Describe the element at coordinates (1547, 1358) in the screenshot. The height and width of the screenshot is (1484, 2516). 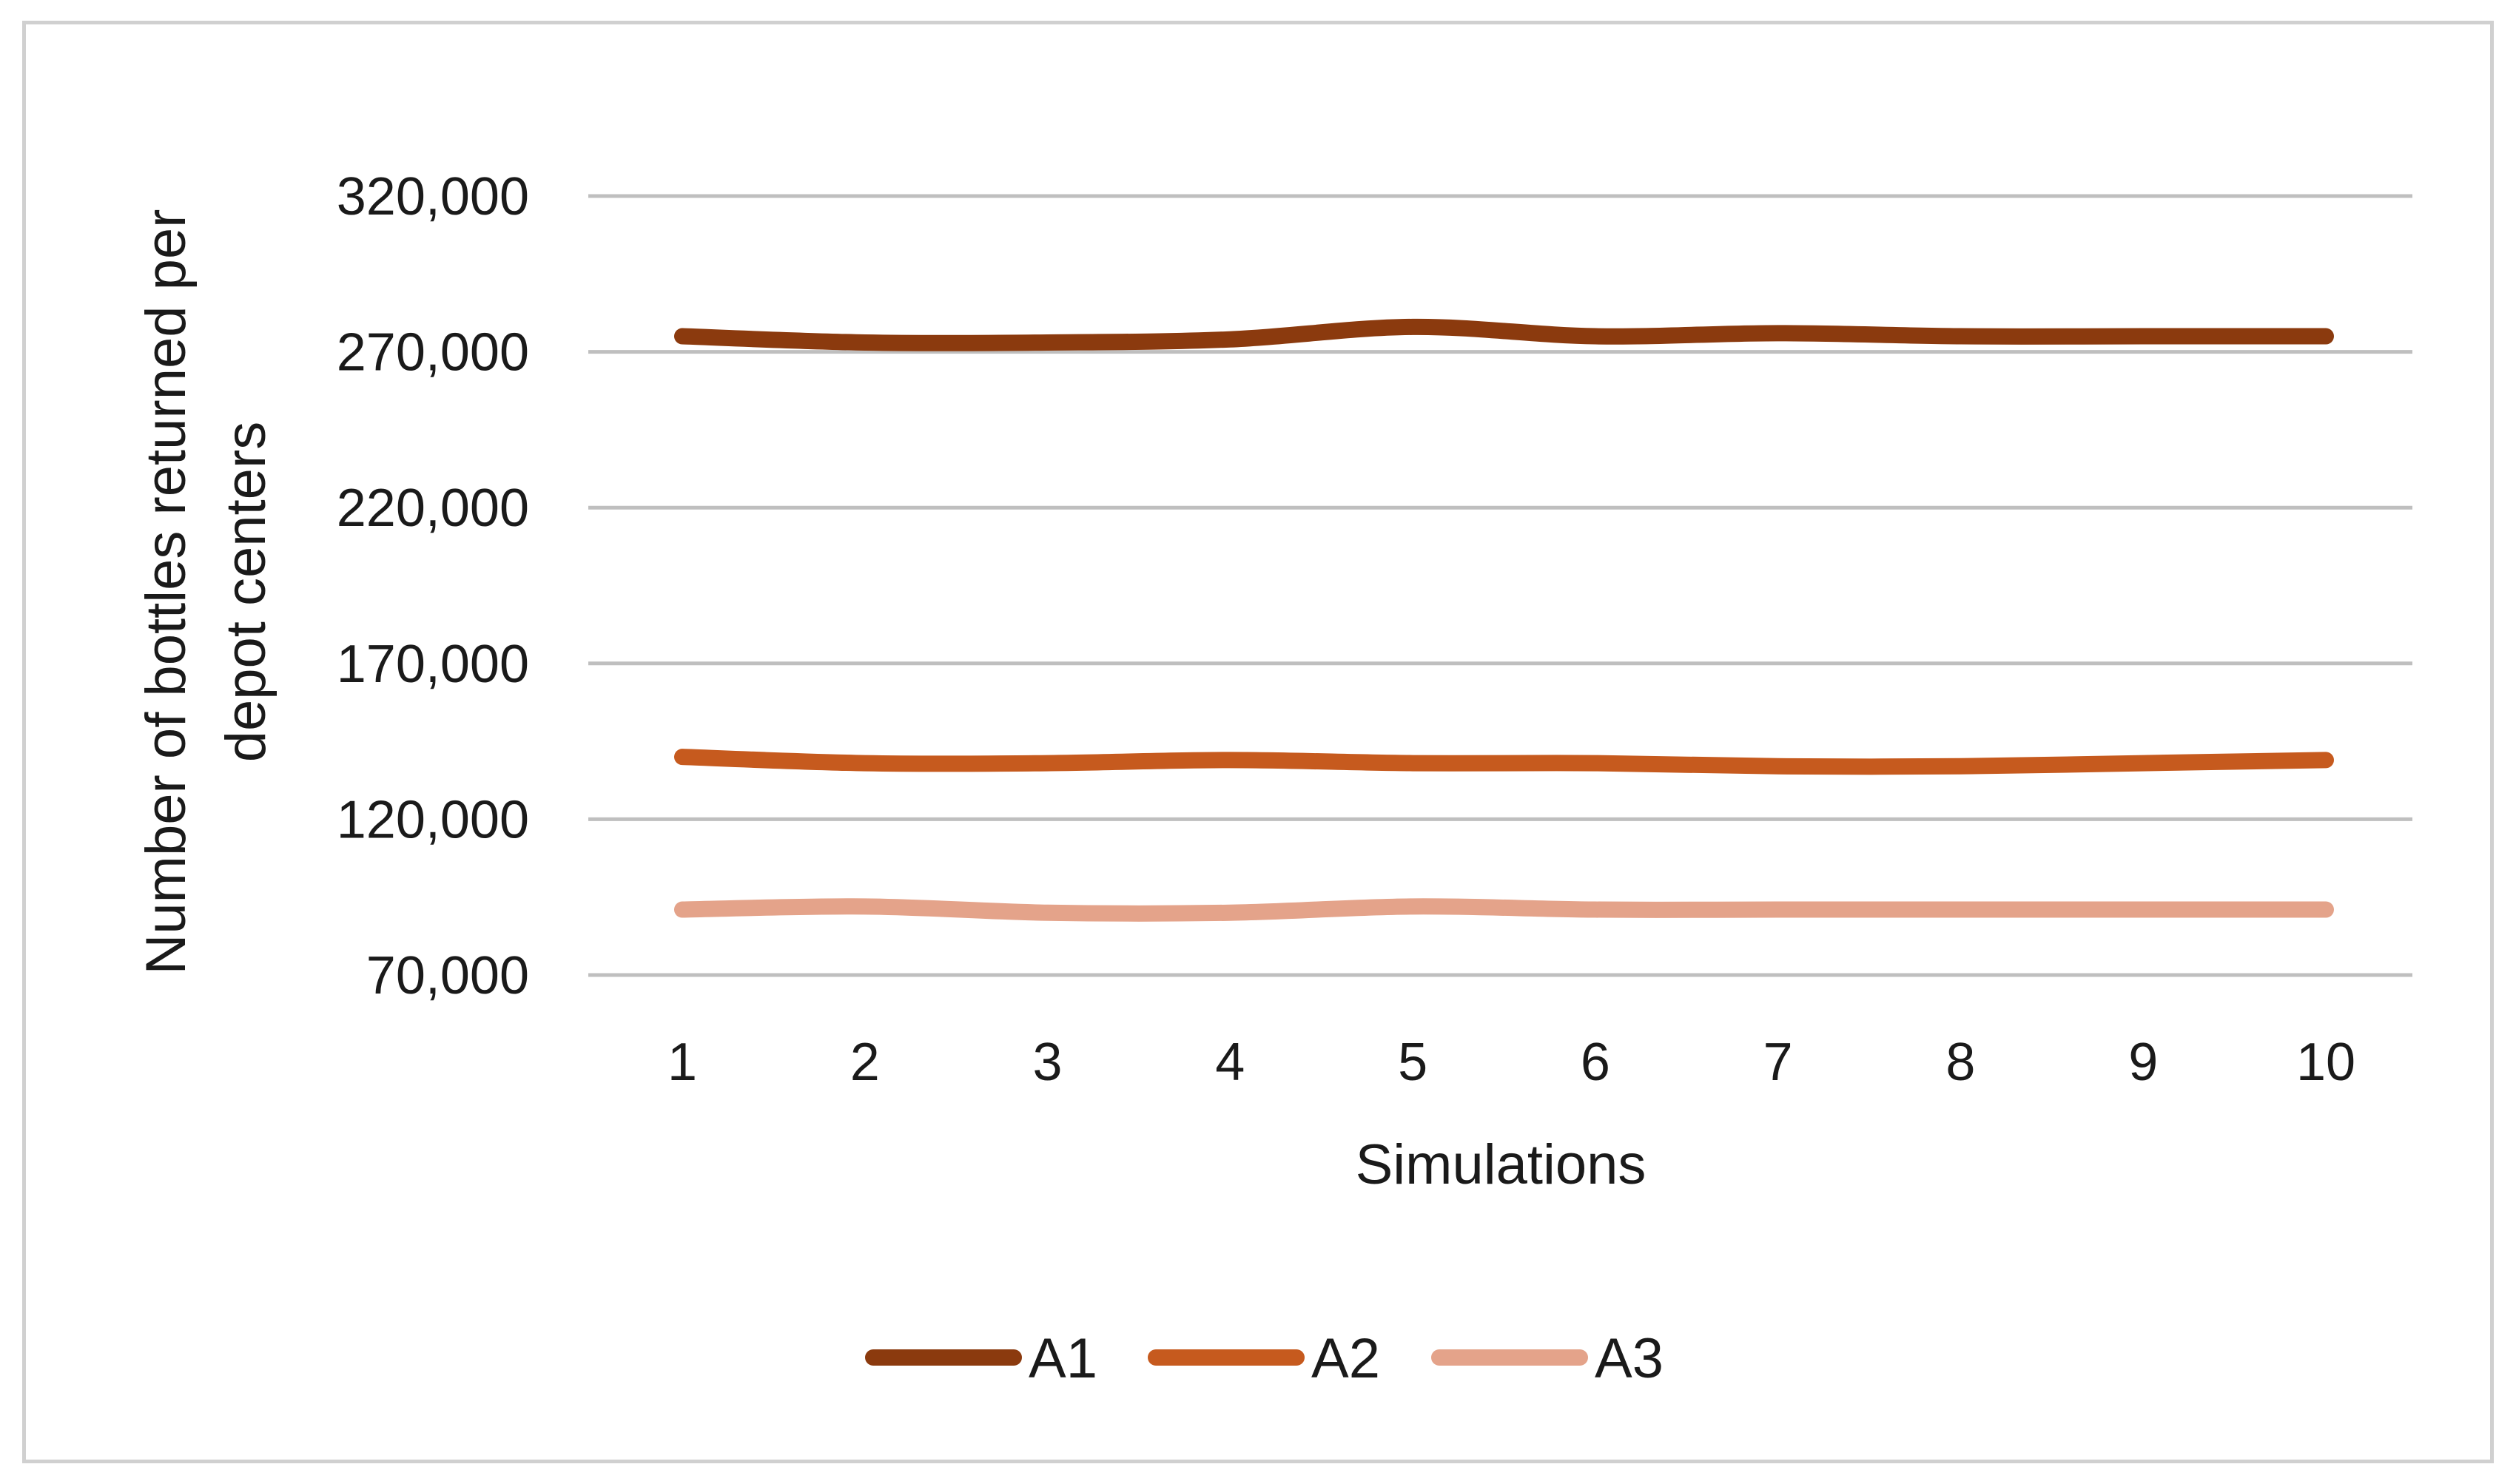
I see `legend-item-a3: A3` at that location.